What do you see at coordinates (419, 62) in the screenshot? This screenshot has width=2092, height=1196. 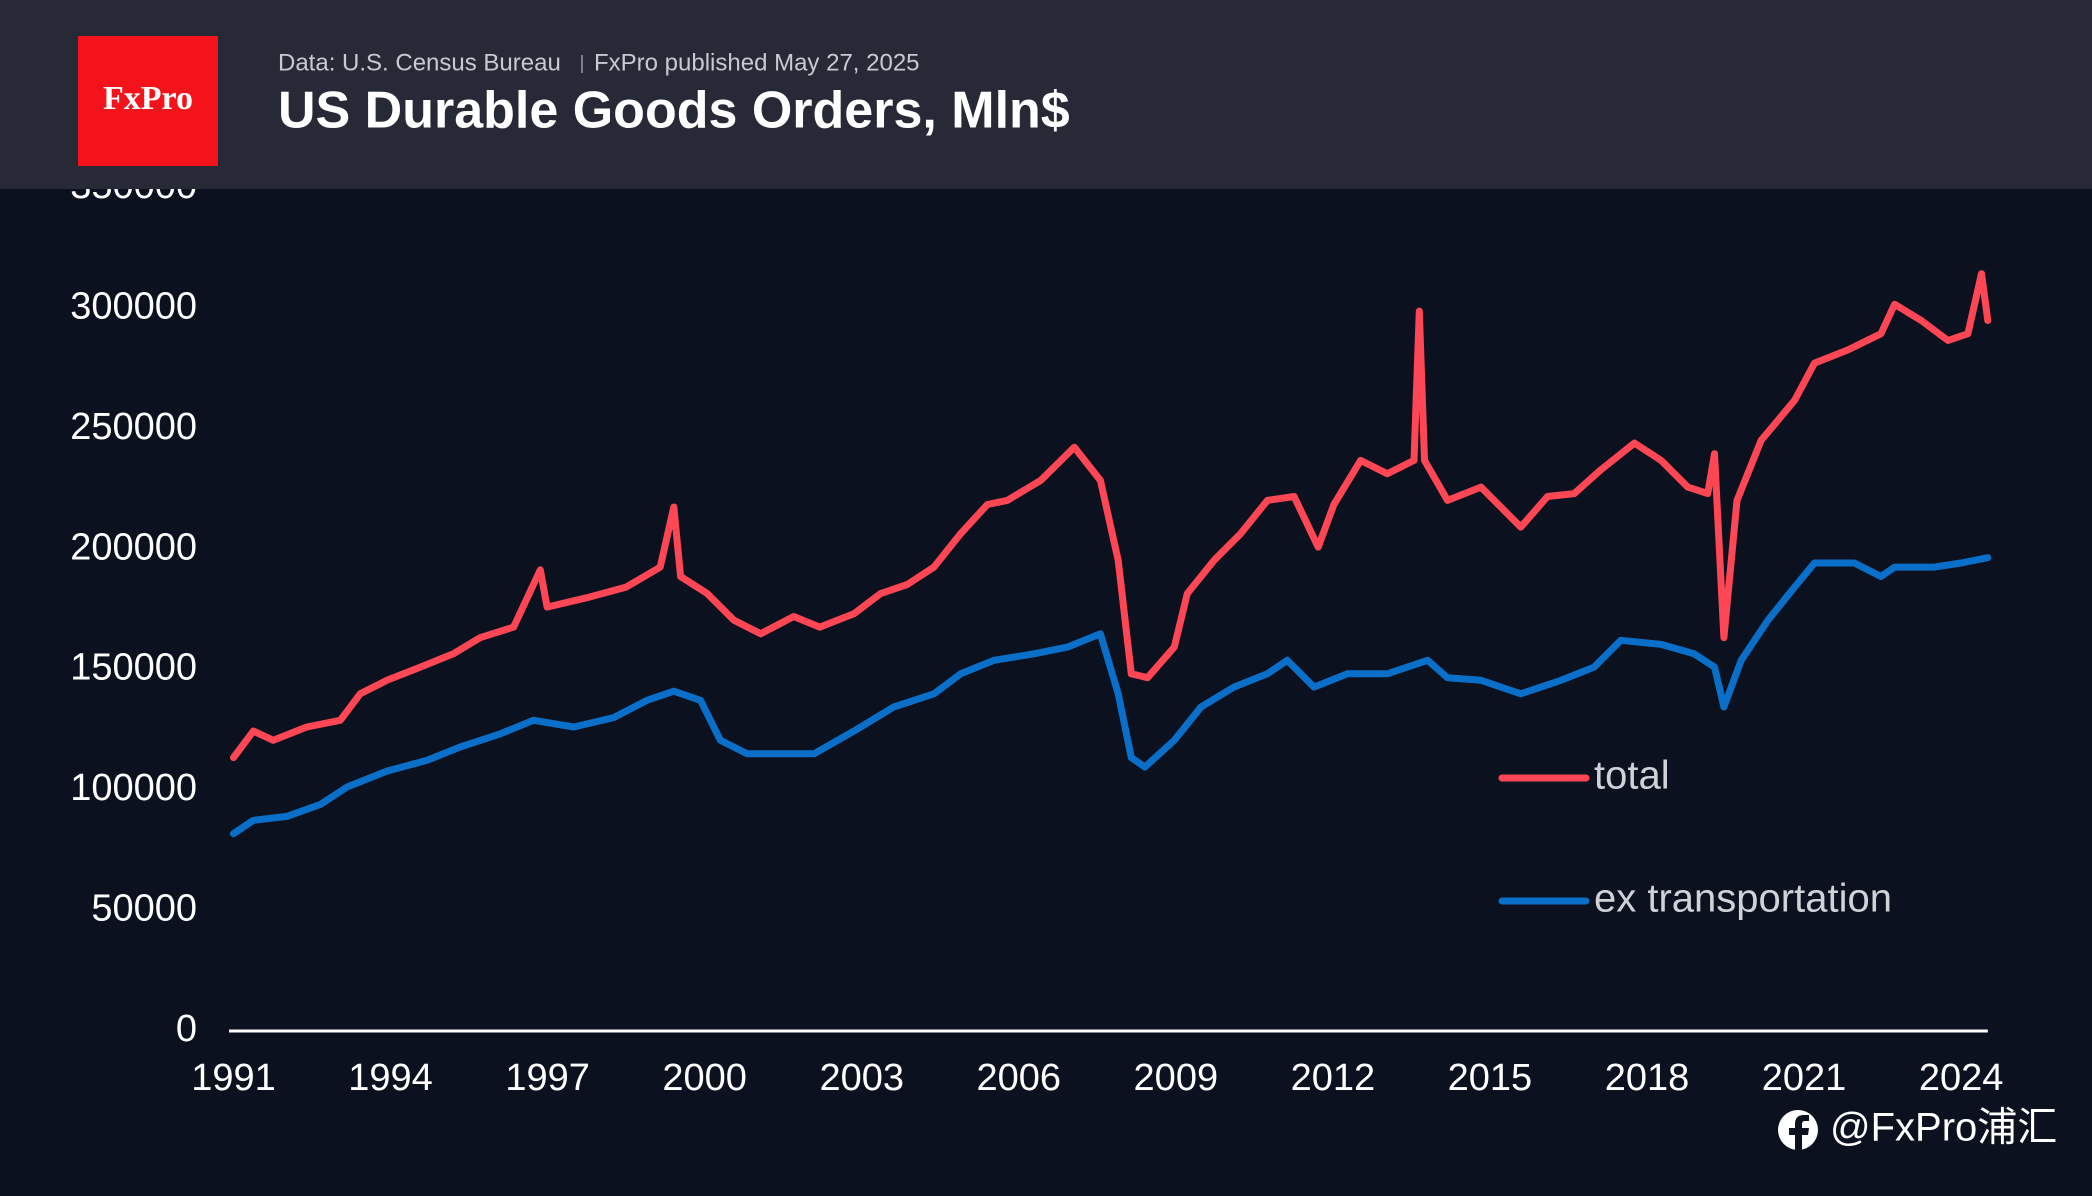 I see `source: Data: U.S. Census Bureau` at bounding box center [419, 62].